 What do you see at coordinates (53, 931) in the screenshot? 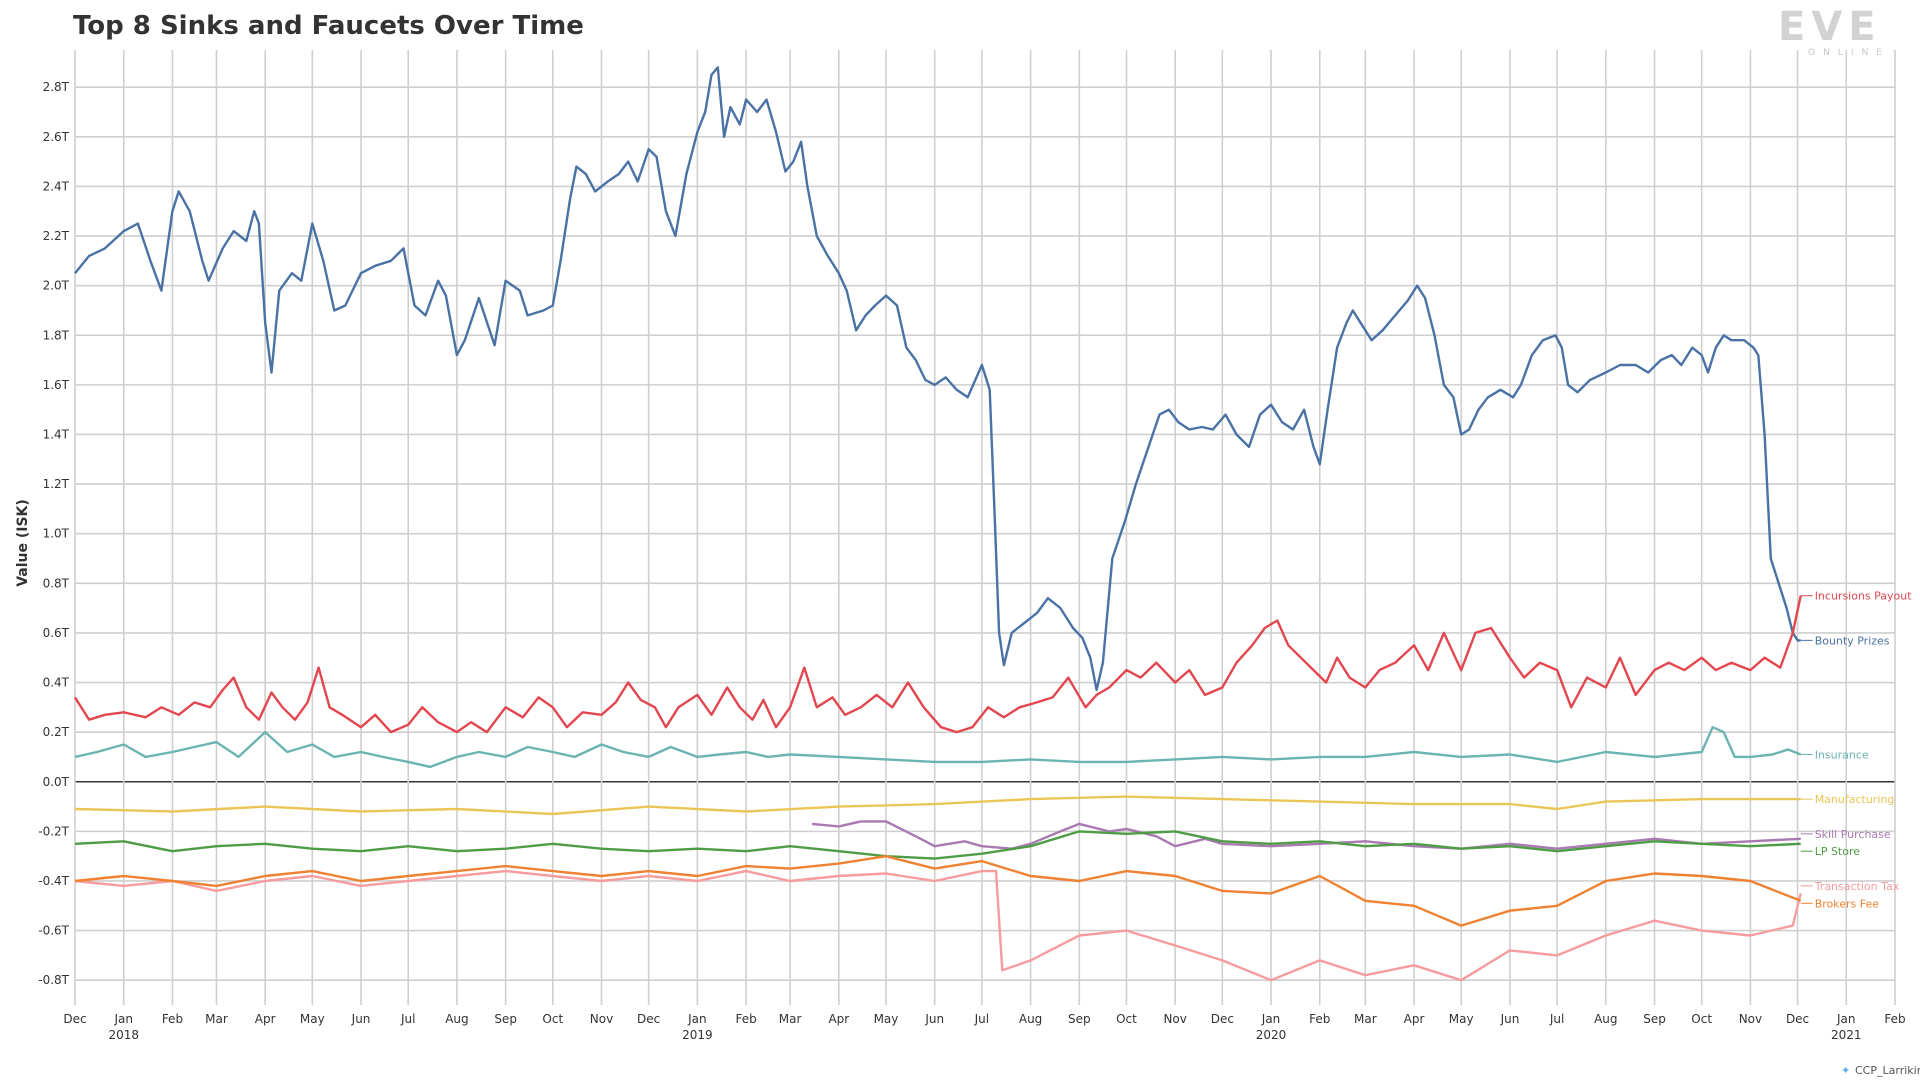
I see `y-tick-label: -0.6T` at bounding box center [53, 931].